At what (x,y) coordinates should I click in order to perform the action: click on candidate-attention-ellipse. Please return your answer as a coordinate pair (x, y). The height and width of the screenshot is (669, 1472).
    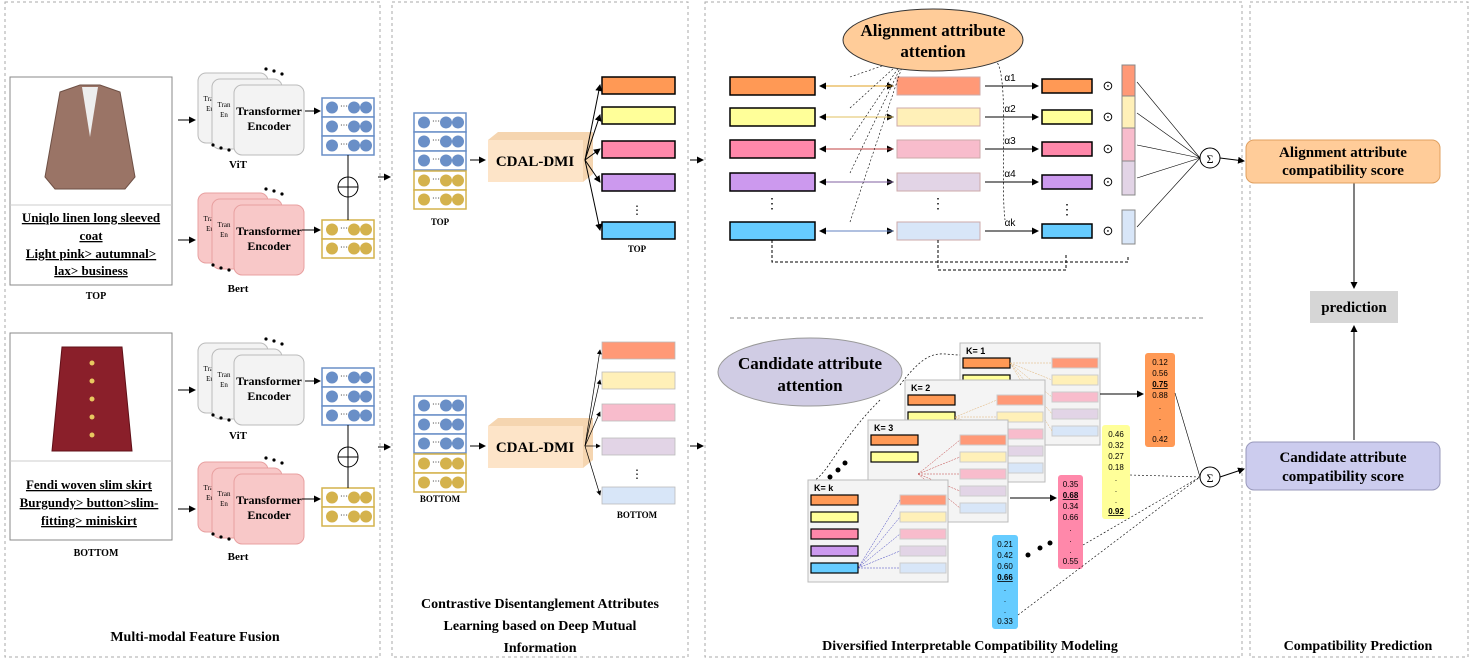
    Looking at the image, I should click on (810, 372).